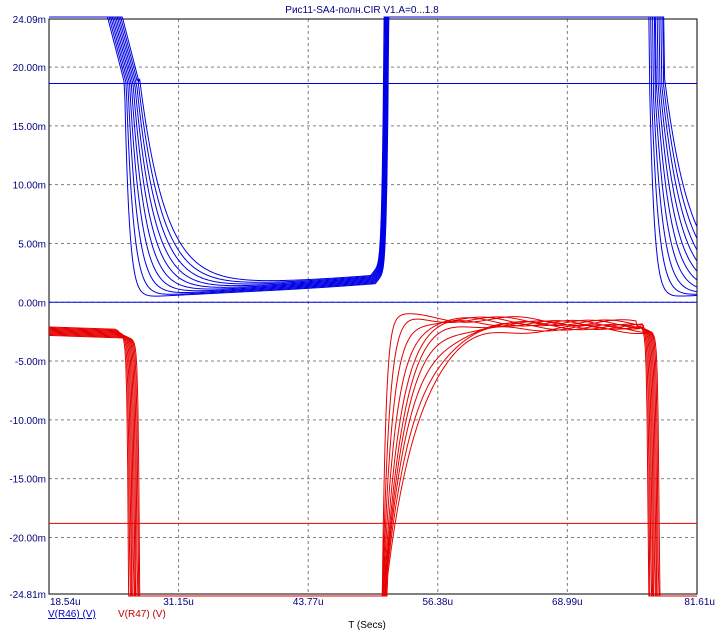 Image resolution: width=725 pixels, height=644 pixels. I want to click on x-tick-labels: 18.54u 31.15u 43.77u 56.38u 68.99u 81.61u, so click(382, 602).